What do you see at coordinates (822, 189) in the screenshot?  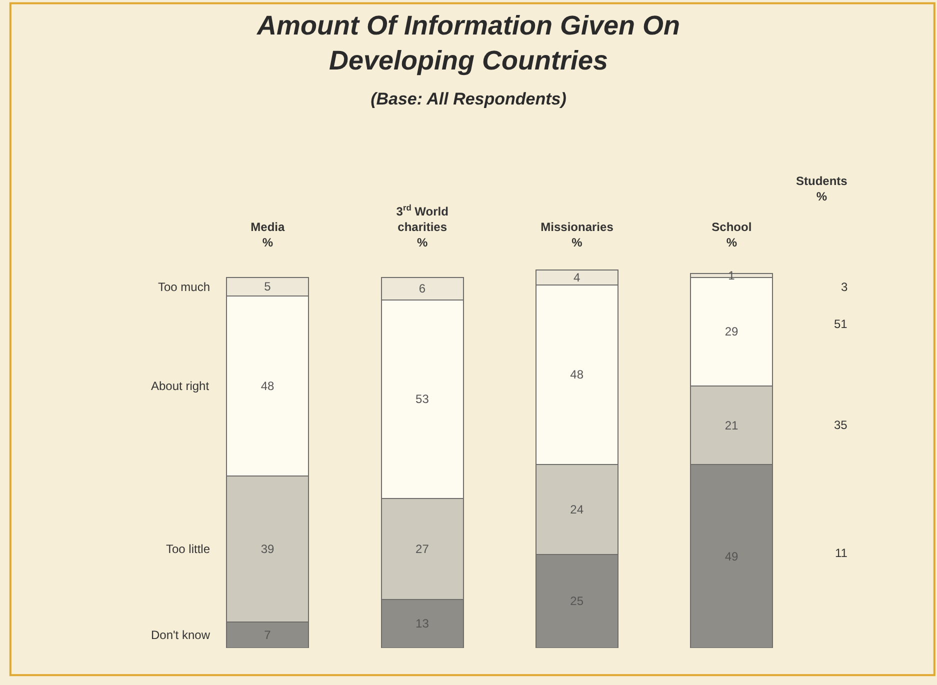 I see `text: Students %` at bounding box center [822, 189].